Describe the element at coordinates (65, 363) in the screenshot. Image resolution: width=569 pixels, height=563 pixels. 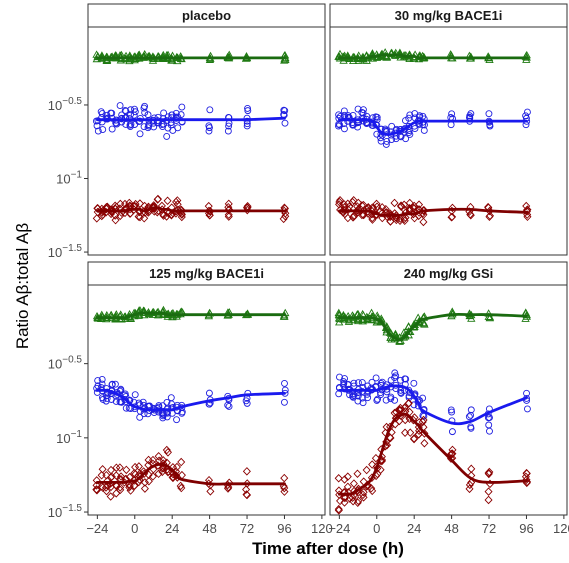
I see `y-tick-label: 10−0.5` at that location.